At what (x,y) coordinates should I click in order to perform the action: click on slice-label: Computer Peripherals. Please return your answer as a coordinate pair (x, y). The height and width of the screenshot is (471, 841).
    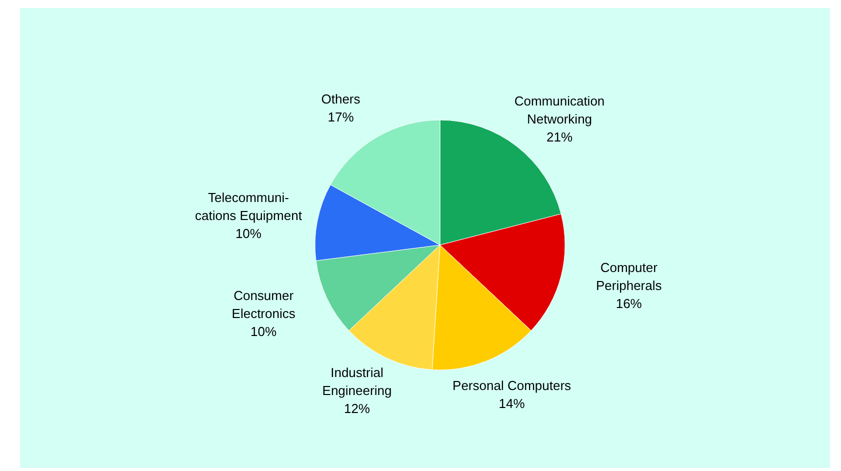
    Looking at the image, I should click on (629, 276).